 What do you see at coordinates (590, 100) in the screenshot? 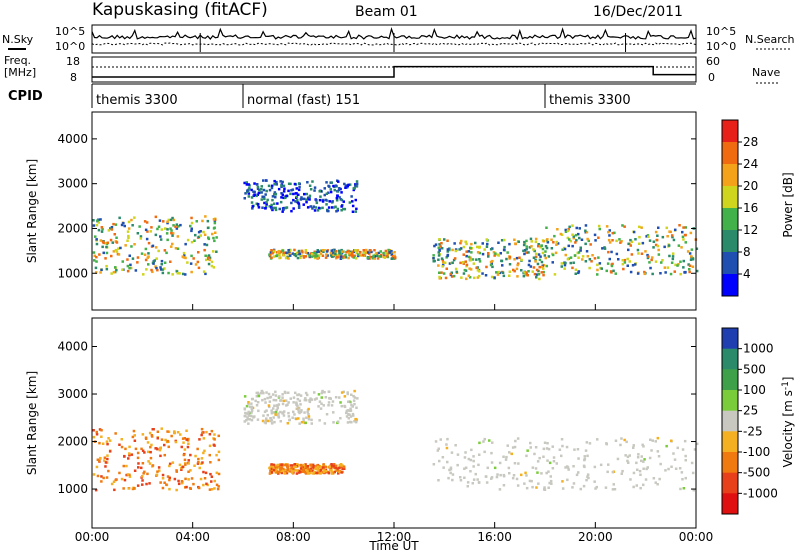
I see `cpid-segment-2: themis 3300` at bounding box center [590, 100].